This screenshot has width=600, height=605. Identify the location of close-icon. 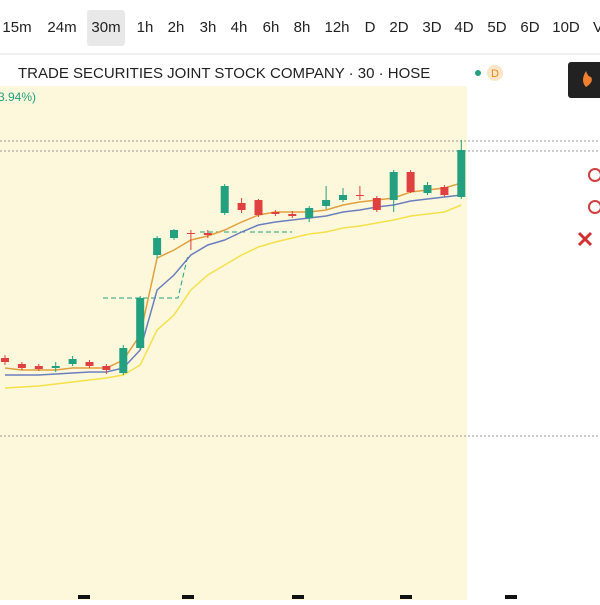
(585, 239).